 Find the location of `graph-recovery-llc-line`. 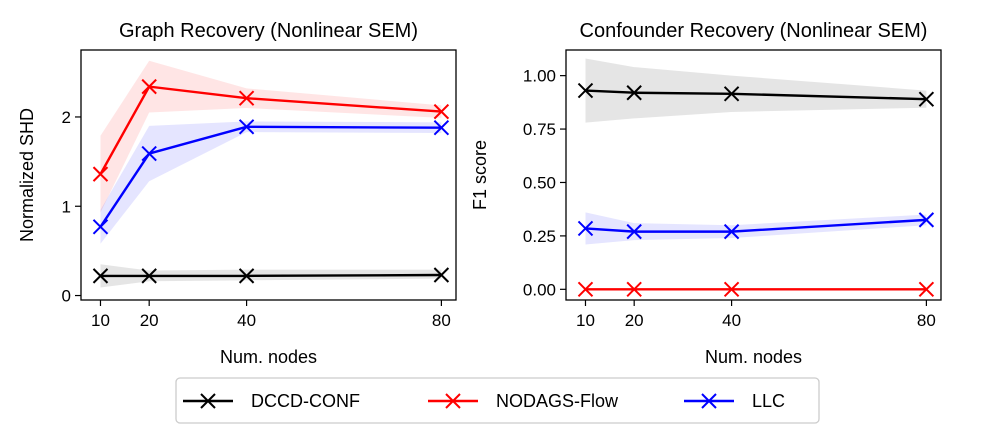

graph-recovery-llc-line is located at coordinates (270, 176).